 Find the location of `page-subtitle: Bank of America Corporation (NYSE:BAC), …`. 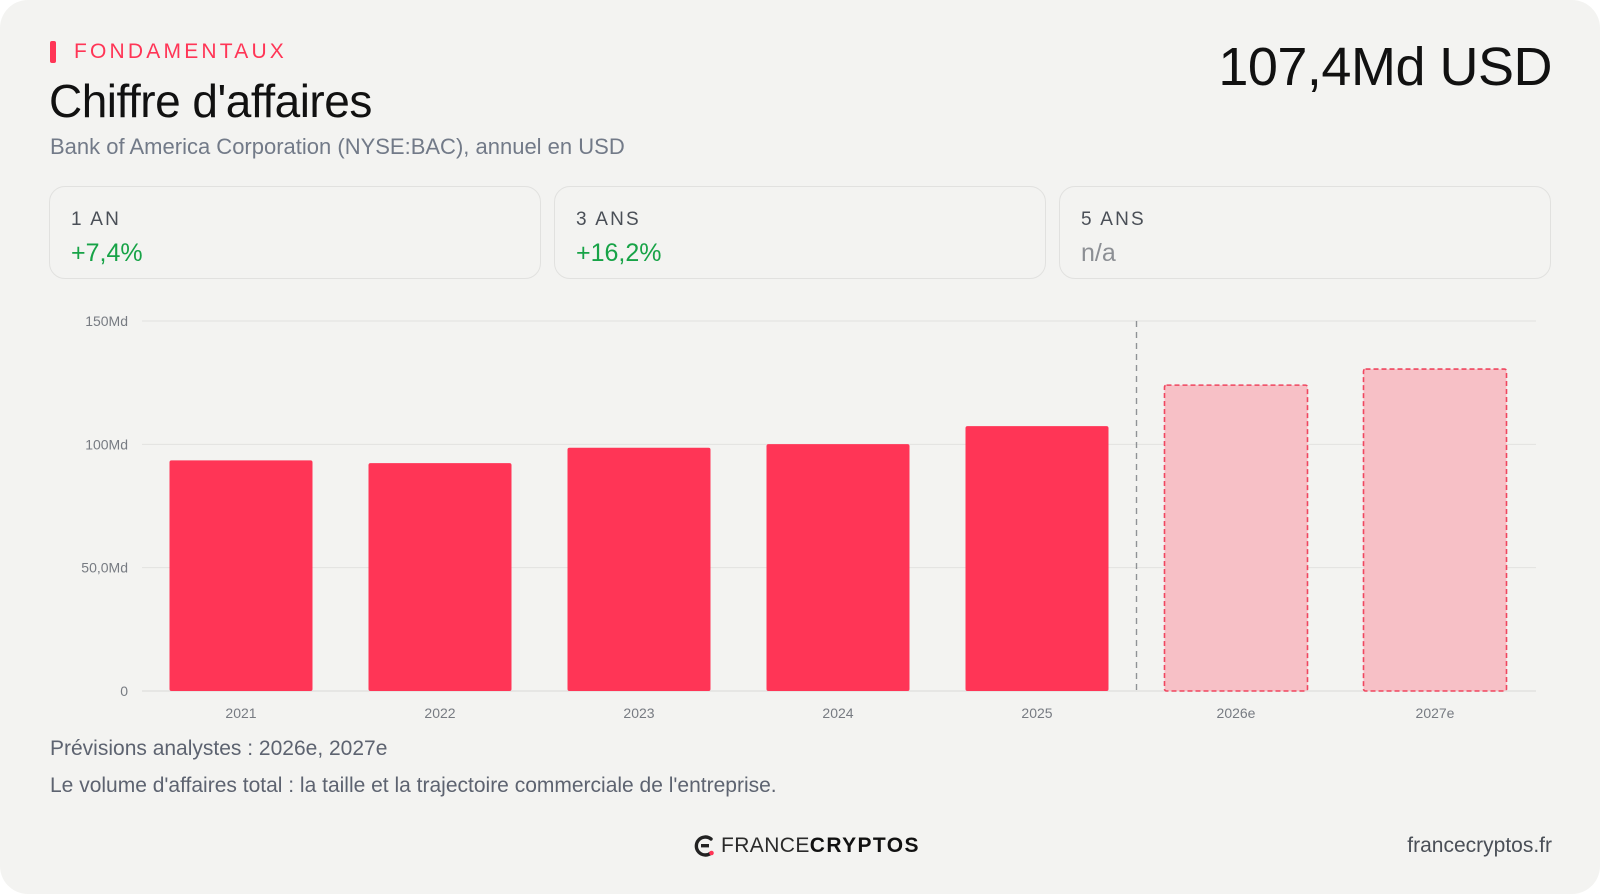

page-subtitle: Bank of America Corporation (NYSE:BAC), … is located at coordinates (337, 146).